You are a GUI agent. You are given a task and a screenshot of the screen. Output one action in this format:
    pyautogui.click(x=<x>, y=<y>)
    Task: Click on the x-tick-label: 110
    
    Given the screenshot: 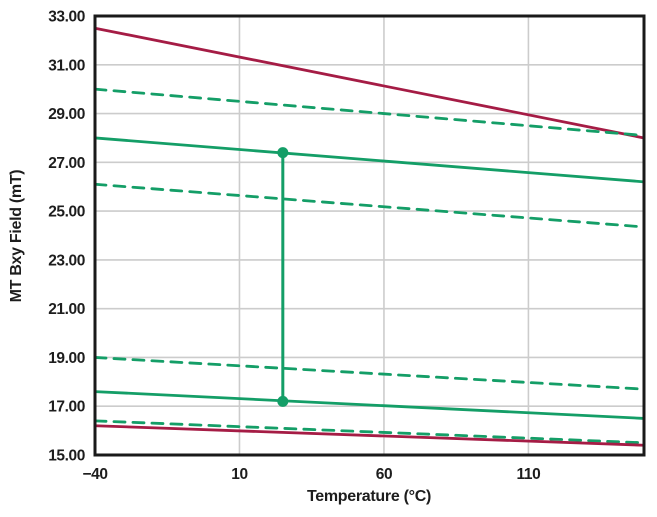 What is the action you would take?
    pyautogui.click(x=529, y=474)
    